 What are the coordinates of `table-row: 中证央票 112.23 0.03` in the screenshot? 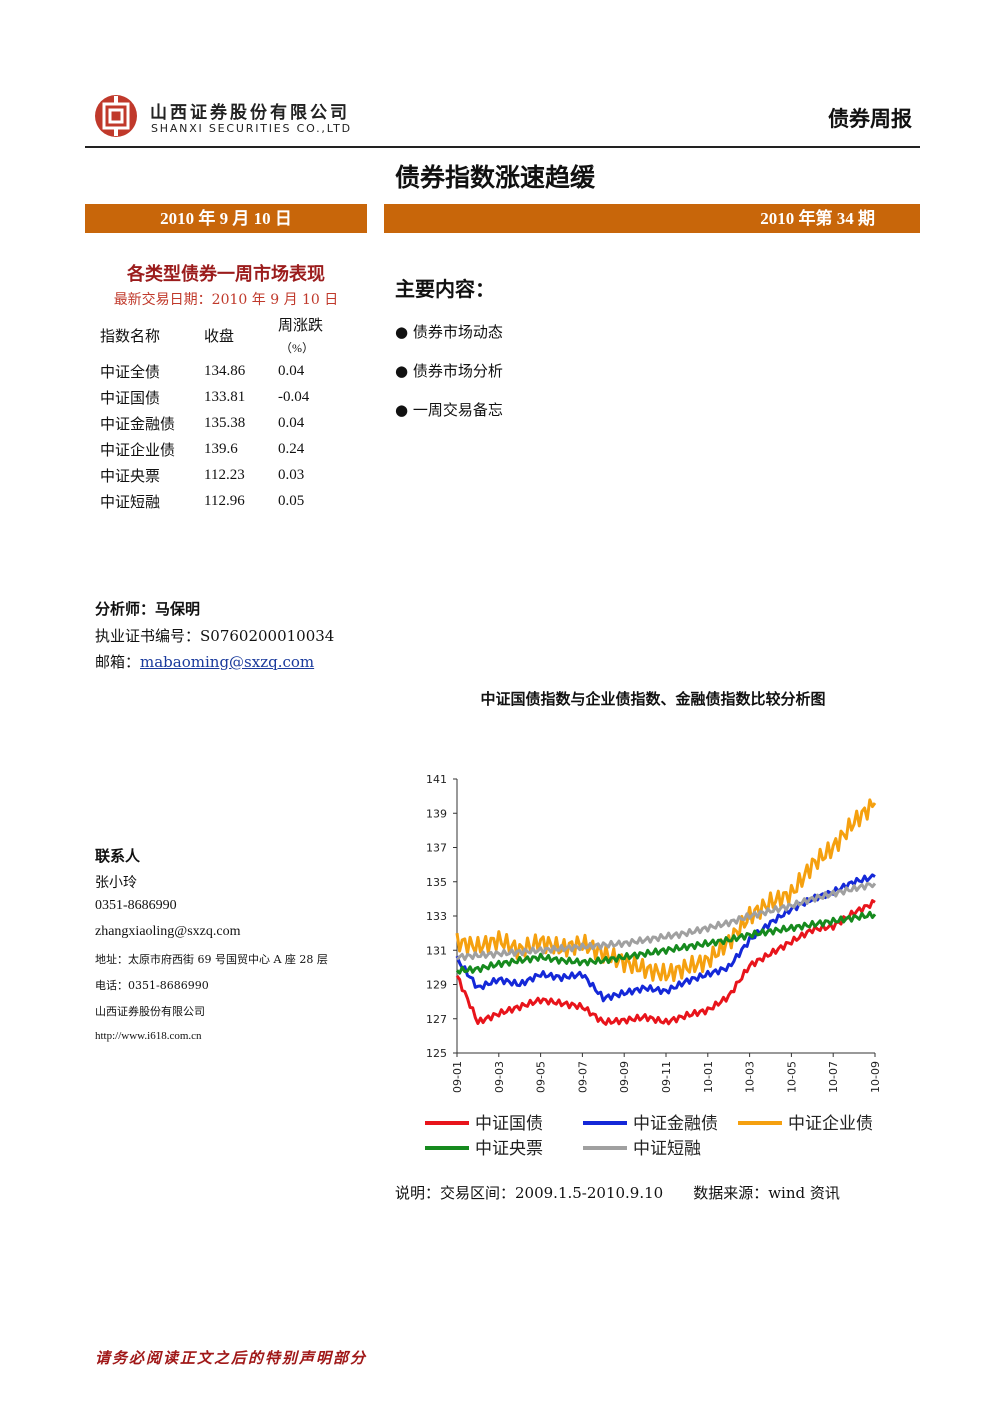 It's located at (225, 475).